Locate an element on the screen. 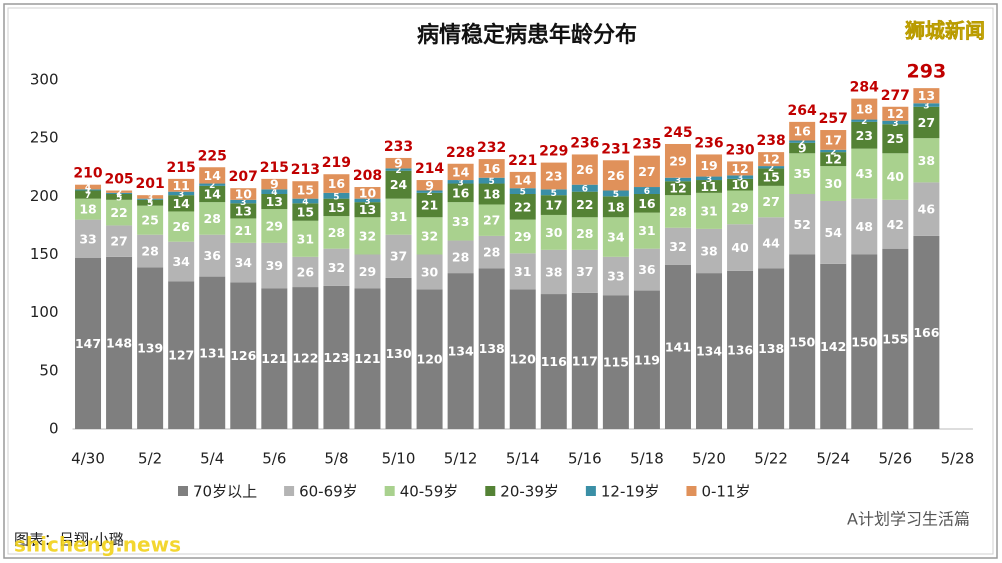  y-tick-label: 0 is located at coordinates (54, 429).